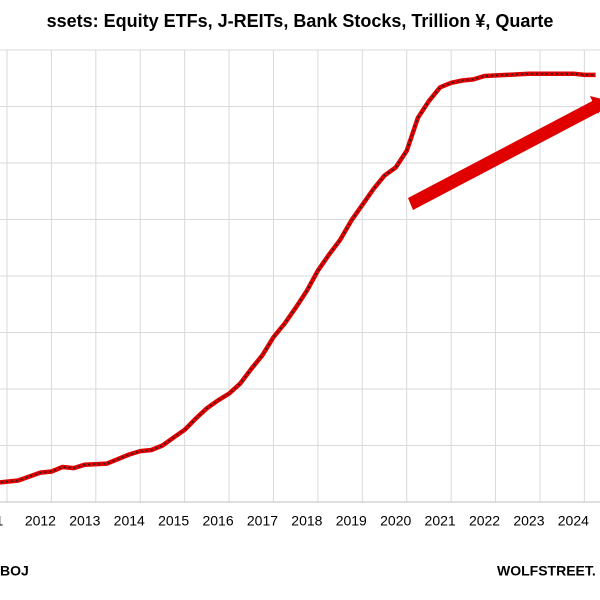 This screenshot has height=600, width=600. Describe the element at coordinates (484, 521) in the screenshot. I see `x-tick-label: 2022` at that location.